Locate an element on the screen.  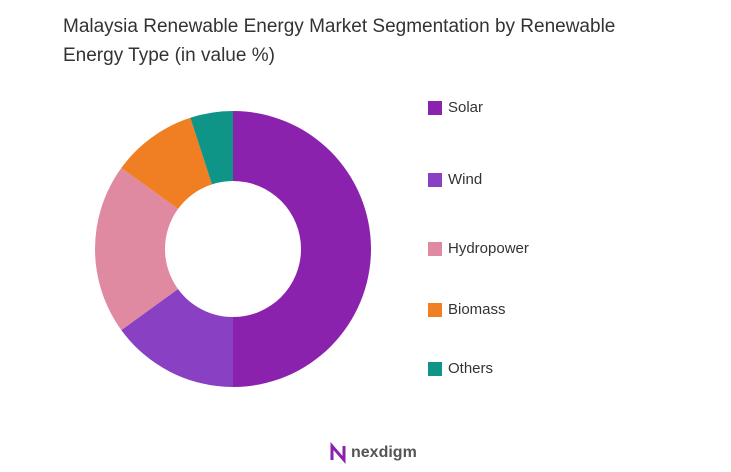
legend-label: Solar is located at coordinates (465, 107).